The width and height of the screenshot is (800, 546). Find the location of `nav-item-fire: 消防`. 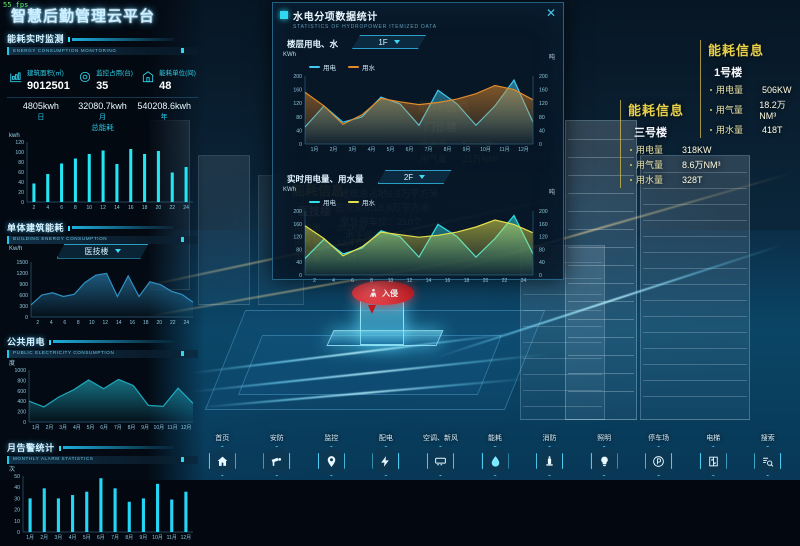

nav-item-fire: 消防 is located at coordinates (549, 454).